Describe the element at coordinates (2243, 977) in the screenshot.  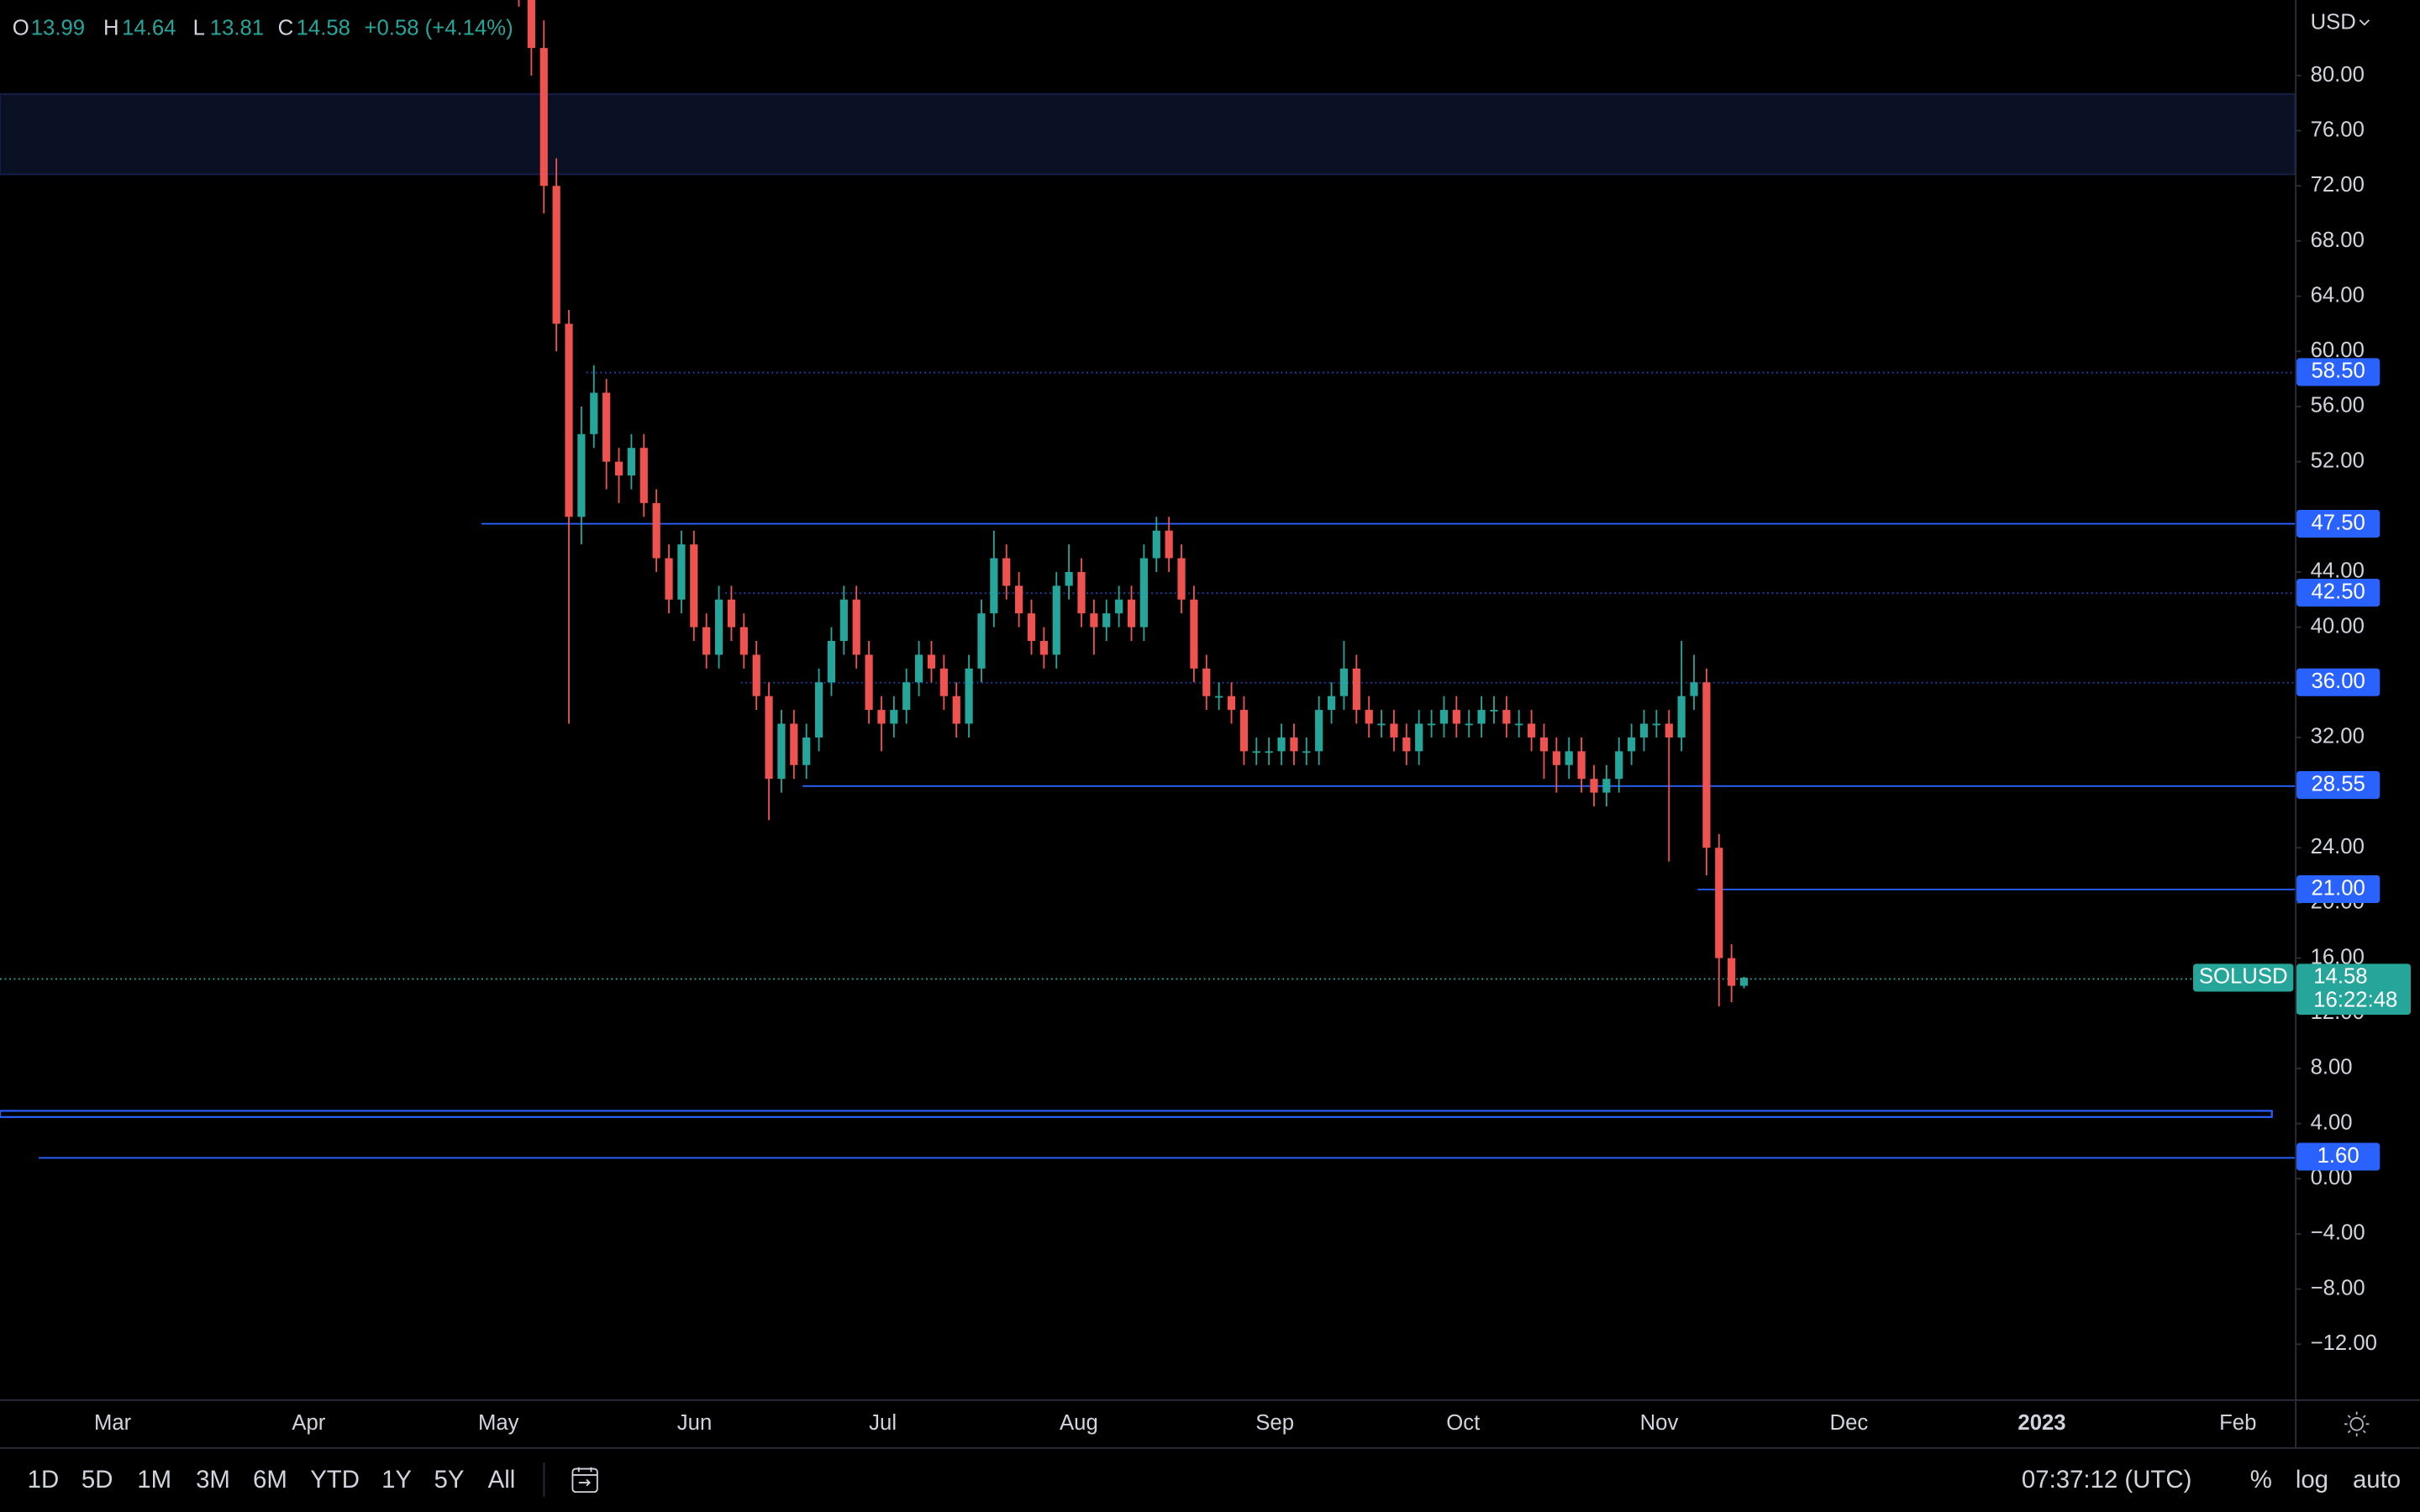
I see `symbol-tag-label: SOLUSD` at that location.